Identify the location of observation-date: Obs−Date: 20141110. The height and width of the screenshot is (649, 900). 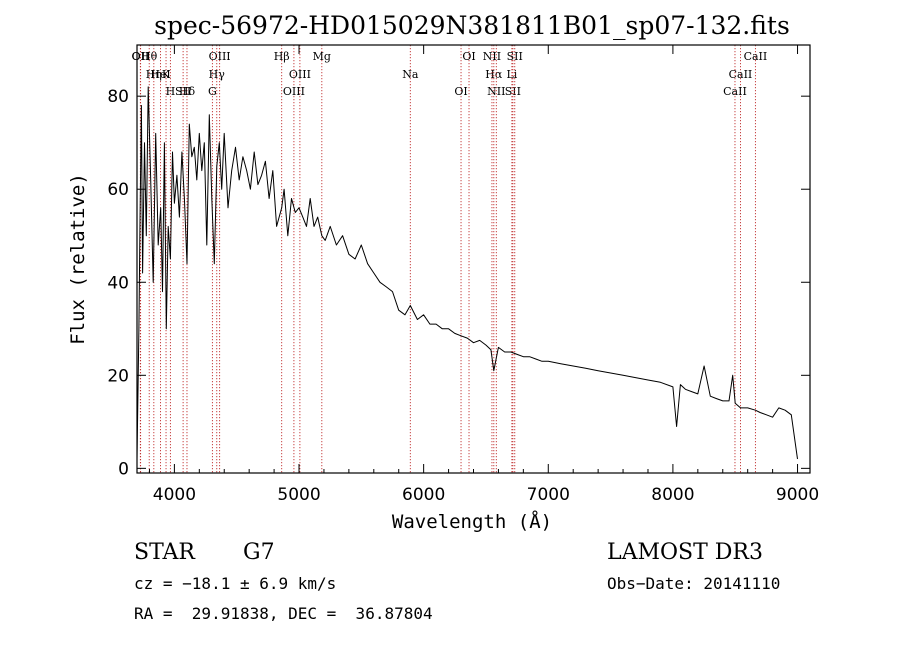
(694, 583).